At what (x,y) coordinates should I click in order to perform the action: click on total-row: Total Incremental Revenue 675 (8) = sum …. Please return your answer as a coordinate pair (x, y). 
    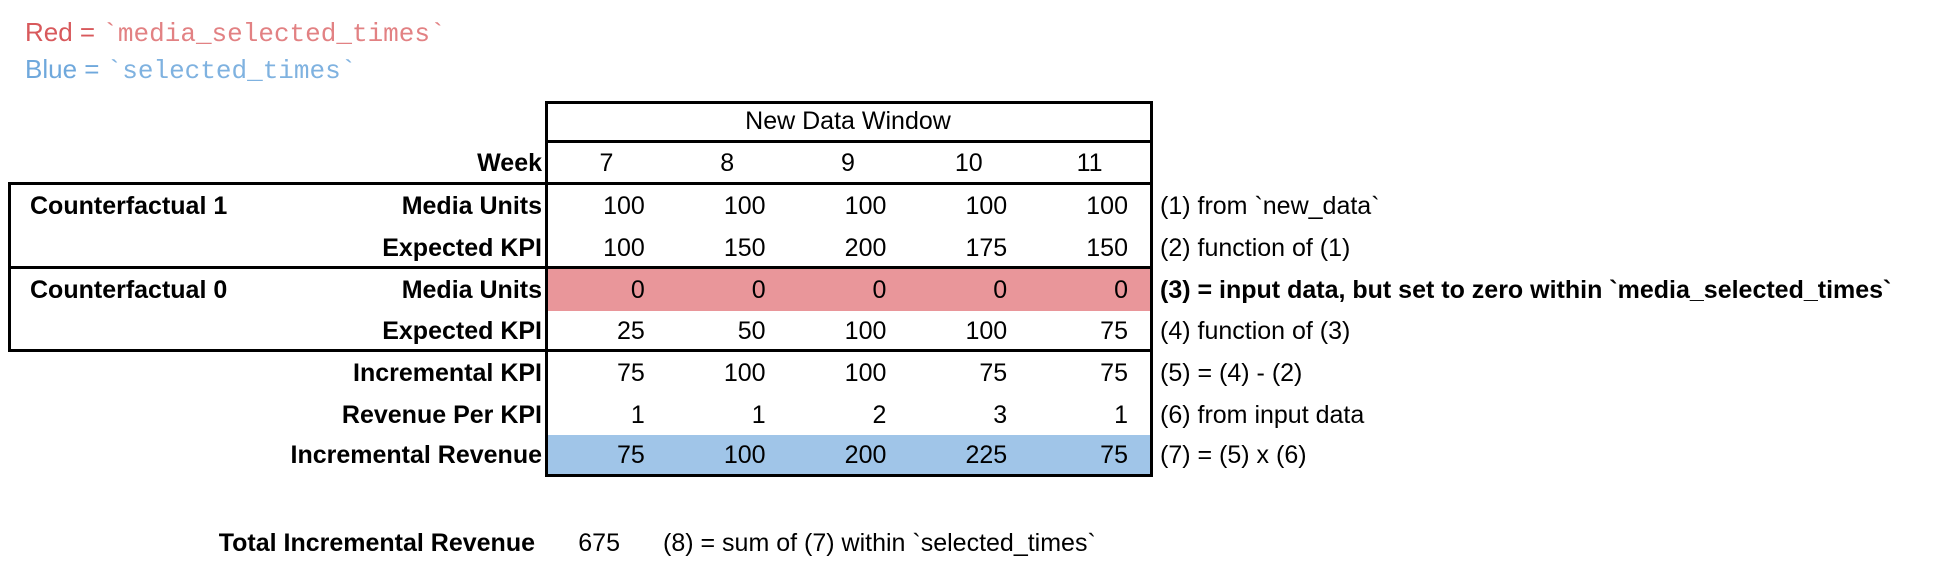
    Looking at the image, I should click on (980, 543).